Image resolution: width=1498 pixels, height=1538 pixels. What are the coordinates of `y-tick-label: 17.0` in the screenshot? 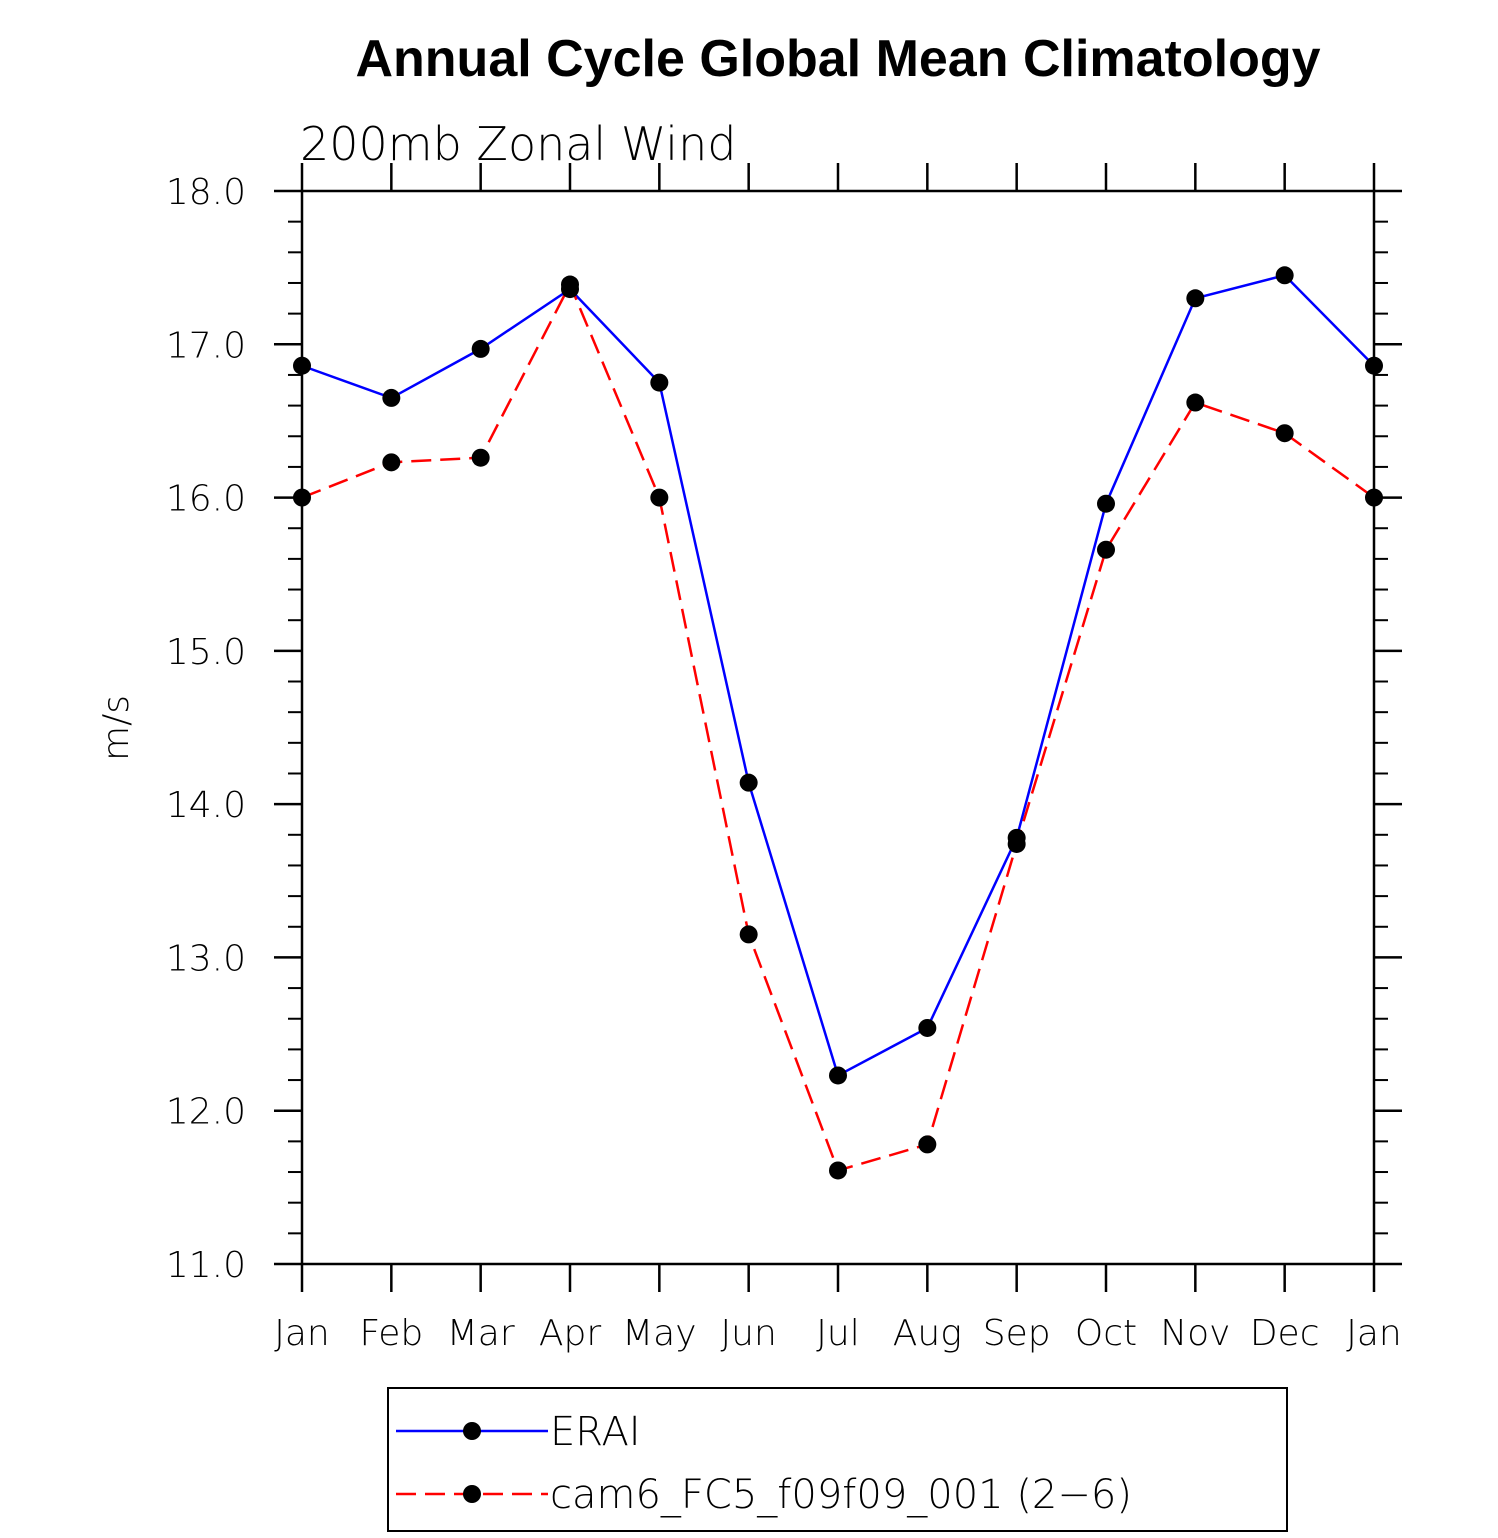 It's located at (206, 345).